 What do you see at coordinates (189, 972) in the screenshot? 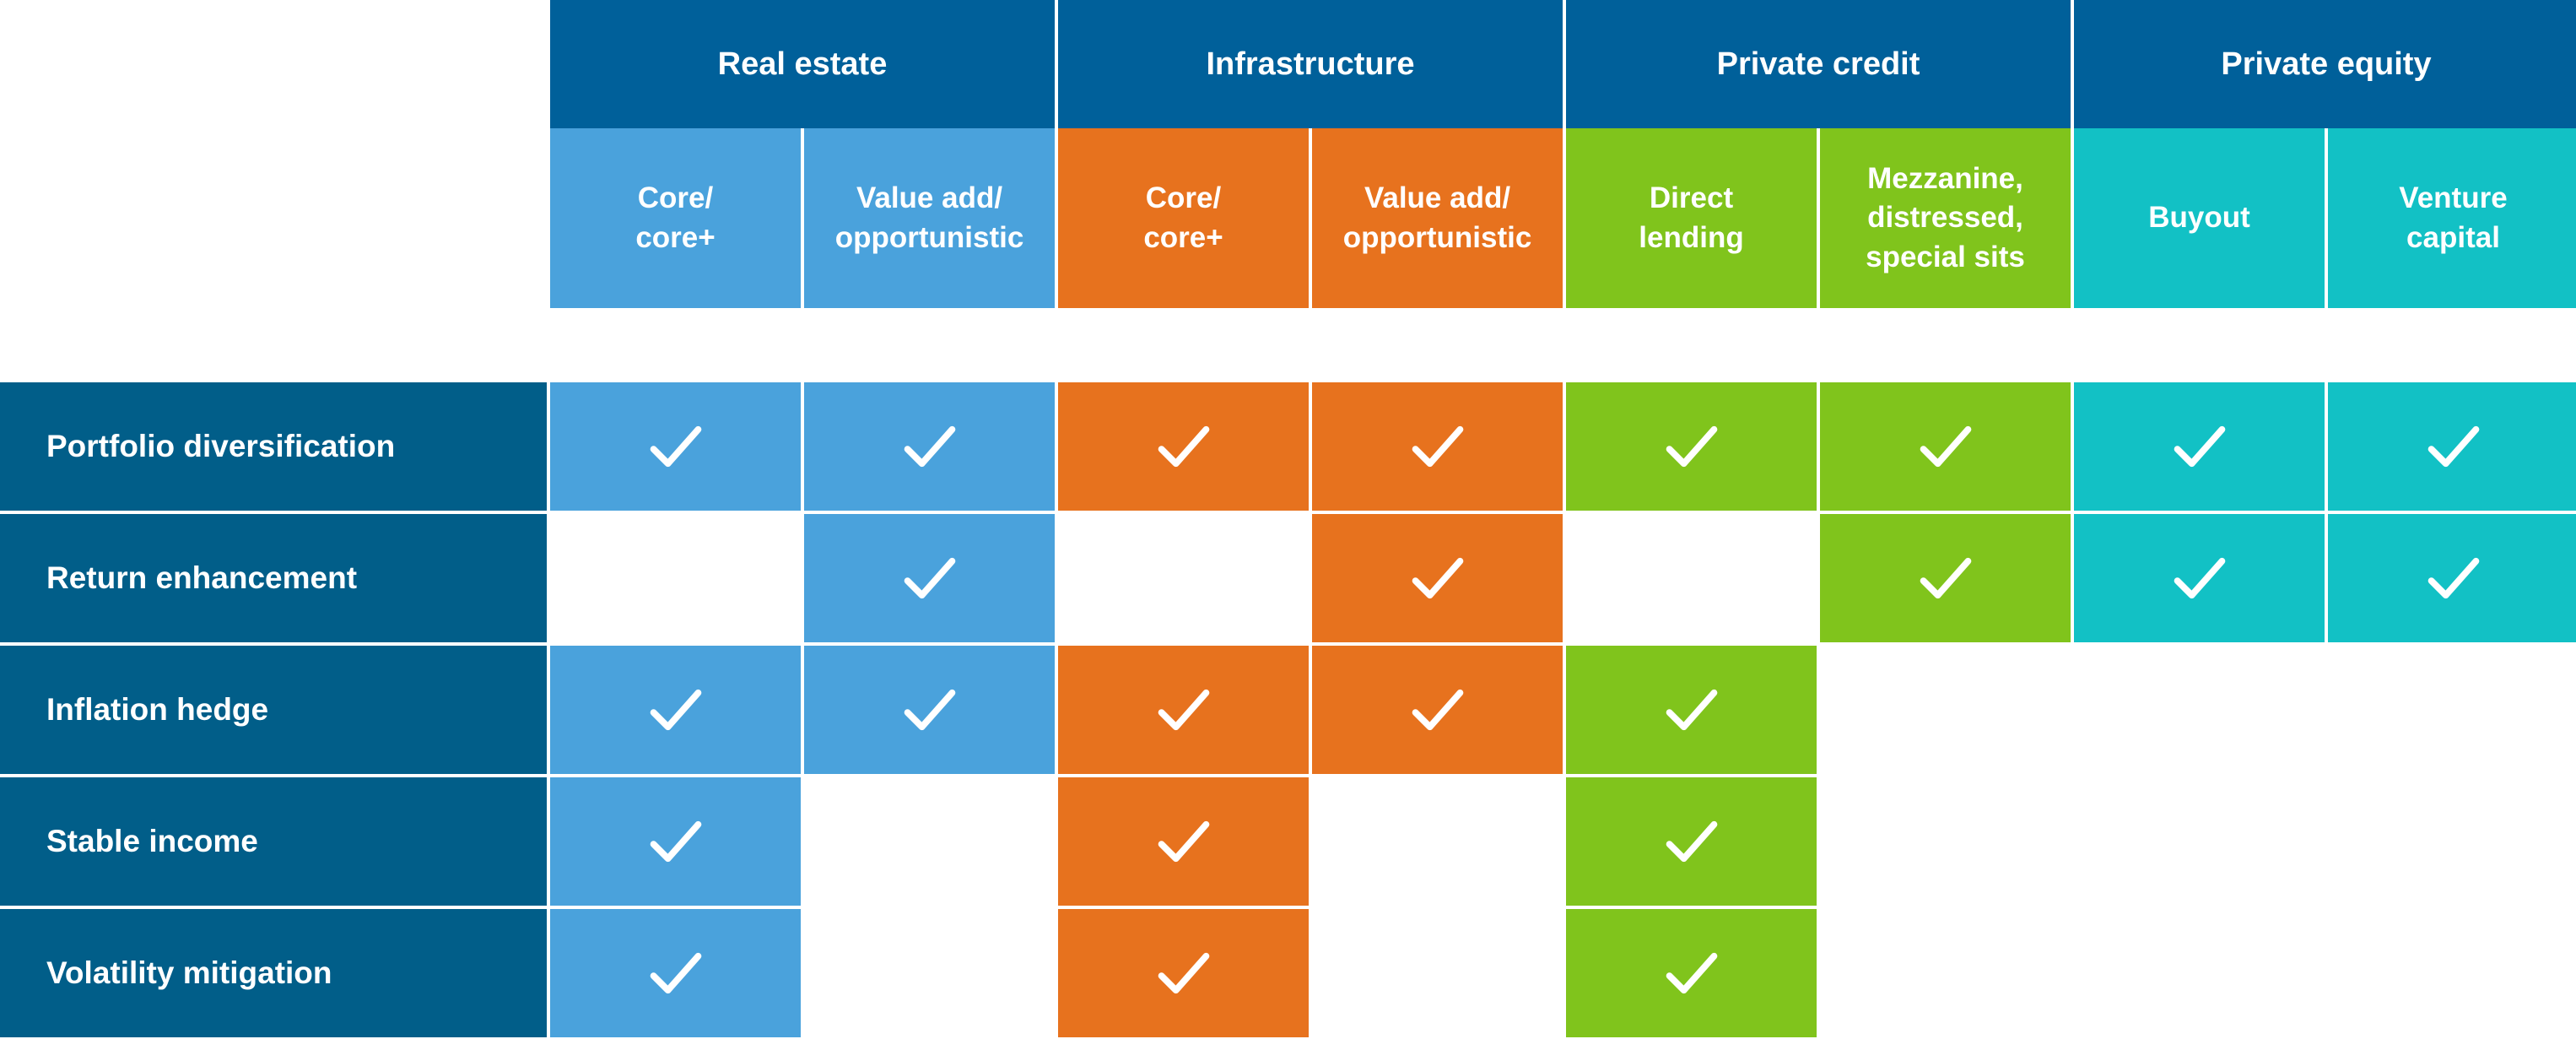
I see `row-label-text: Volatility mitigation` at bounding box center [189, 972].